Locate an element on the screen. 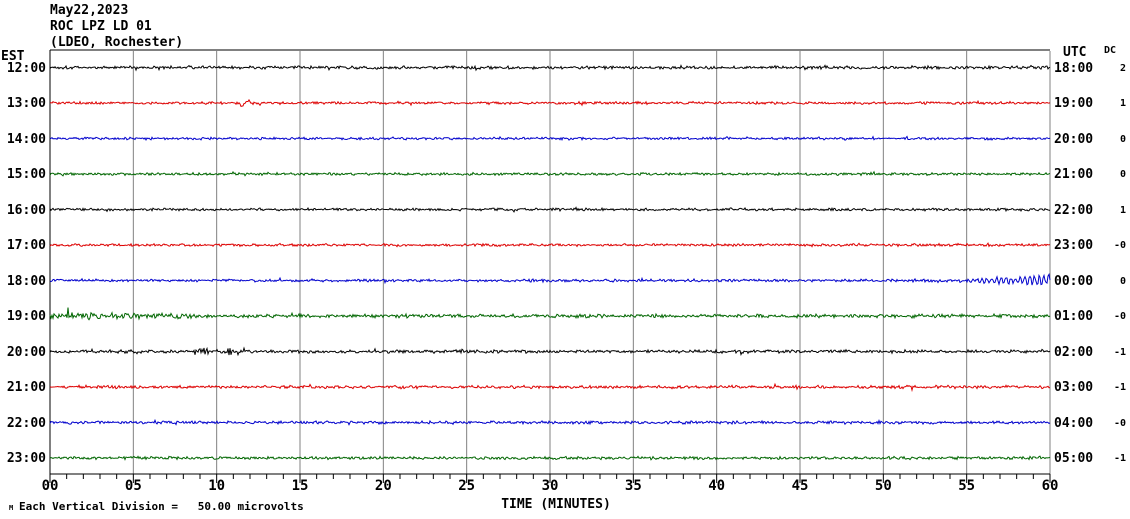 This screenshot has width=1130, height=519. est-hour-label: 16:00 is located at coordinates (26, 210).